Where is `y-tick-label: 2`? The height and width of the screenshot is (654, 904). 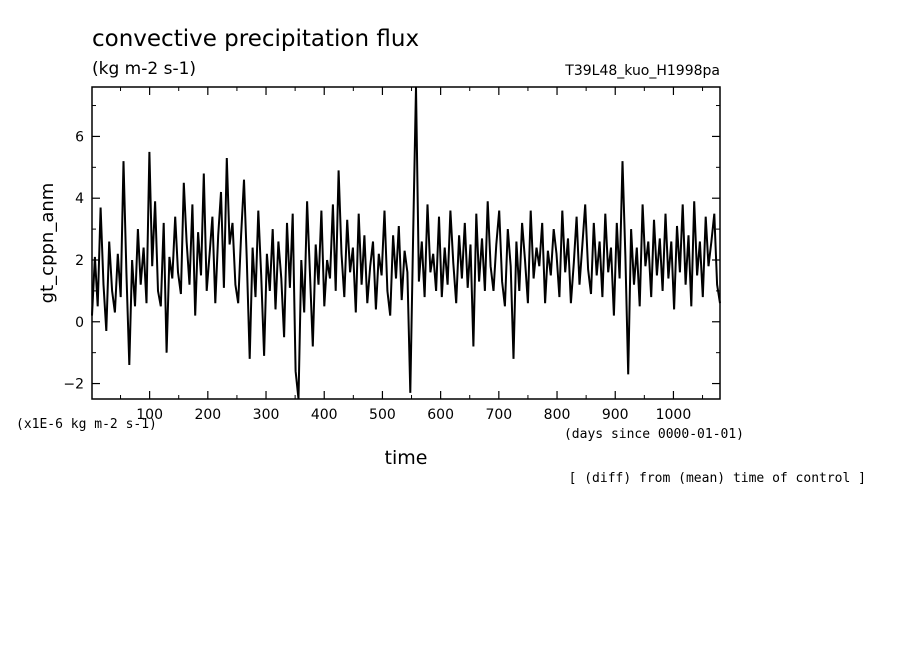
y-tick-label: 2 is located at coordinates (79, 261).